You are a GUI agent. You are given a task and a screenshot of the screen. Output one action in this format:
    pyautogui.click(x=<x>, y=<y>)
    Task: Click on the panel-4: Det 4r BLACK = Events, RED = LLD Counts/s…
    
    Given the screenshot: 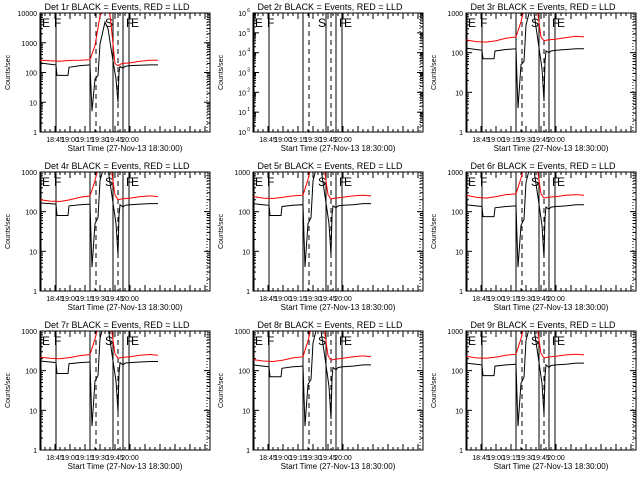 What is the action you would take?
    pyautogui.click(x=108, y=236)
    